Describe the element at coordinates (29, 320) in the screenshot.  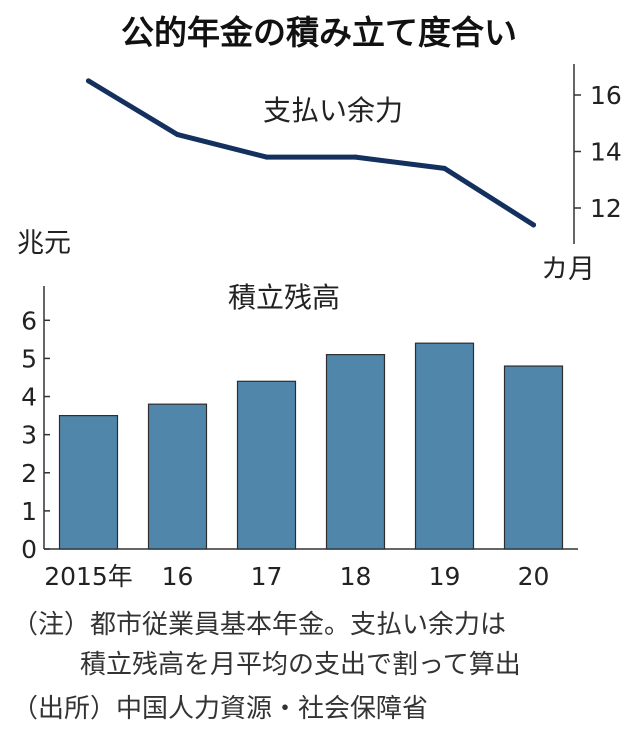
I see `bar-y-tick-label: 6` at that location.